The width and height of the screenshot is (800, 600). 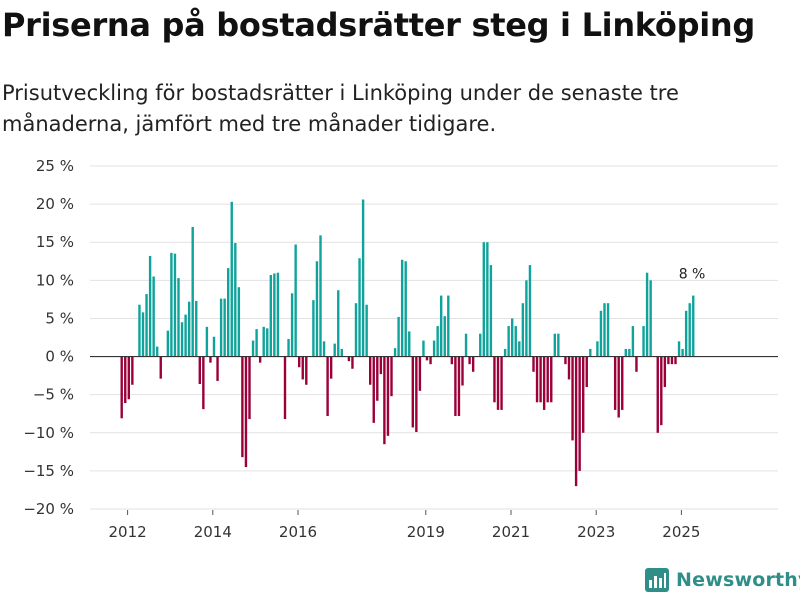 I want to click on y-tick-label: 25 %, so click(x=55, y=166).